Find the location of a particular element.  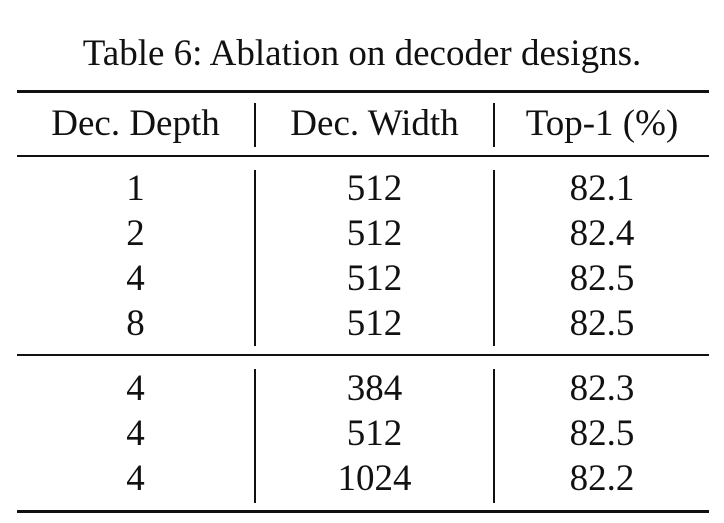

header-dec-depth: Dec. Depth is located at coordinates (135, 123).